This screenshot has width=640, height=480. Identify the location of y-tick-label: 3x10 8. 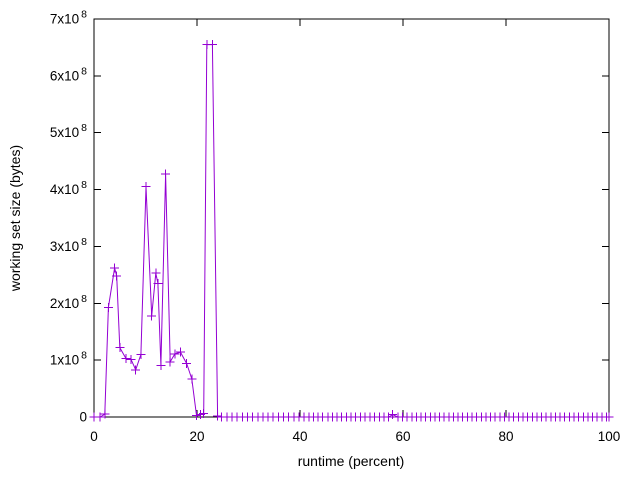
(68, 245).